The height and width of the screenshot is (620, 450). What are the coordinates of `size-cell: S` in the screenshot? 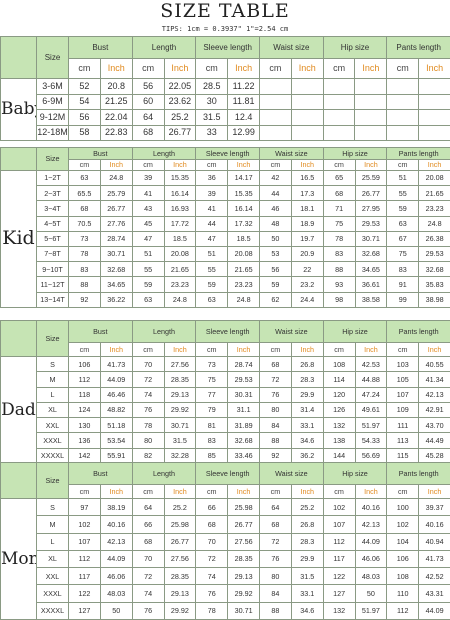 It's located at (53, 364).